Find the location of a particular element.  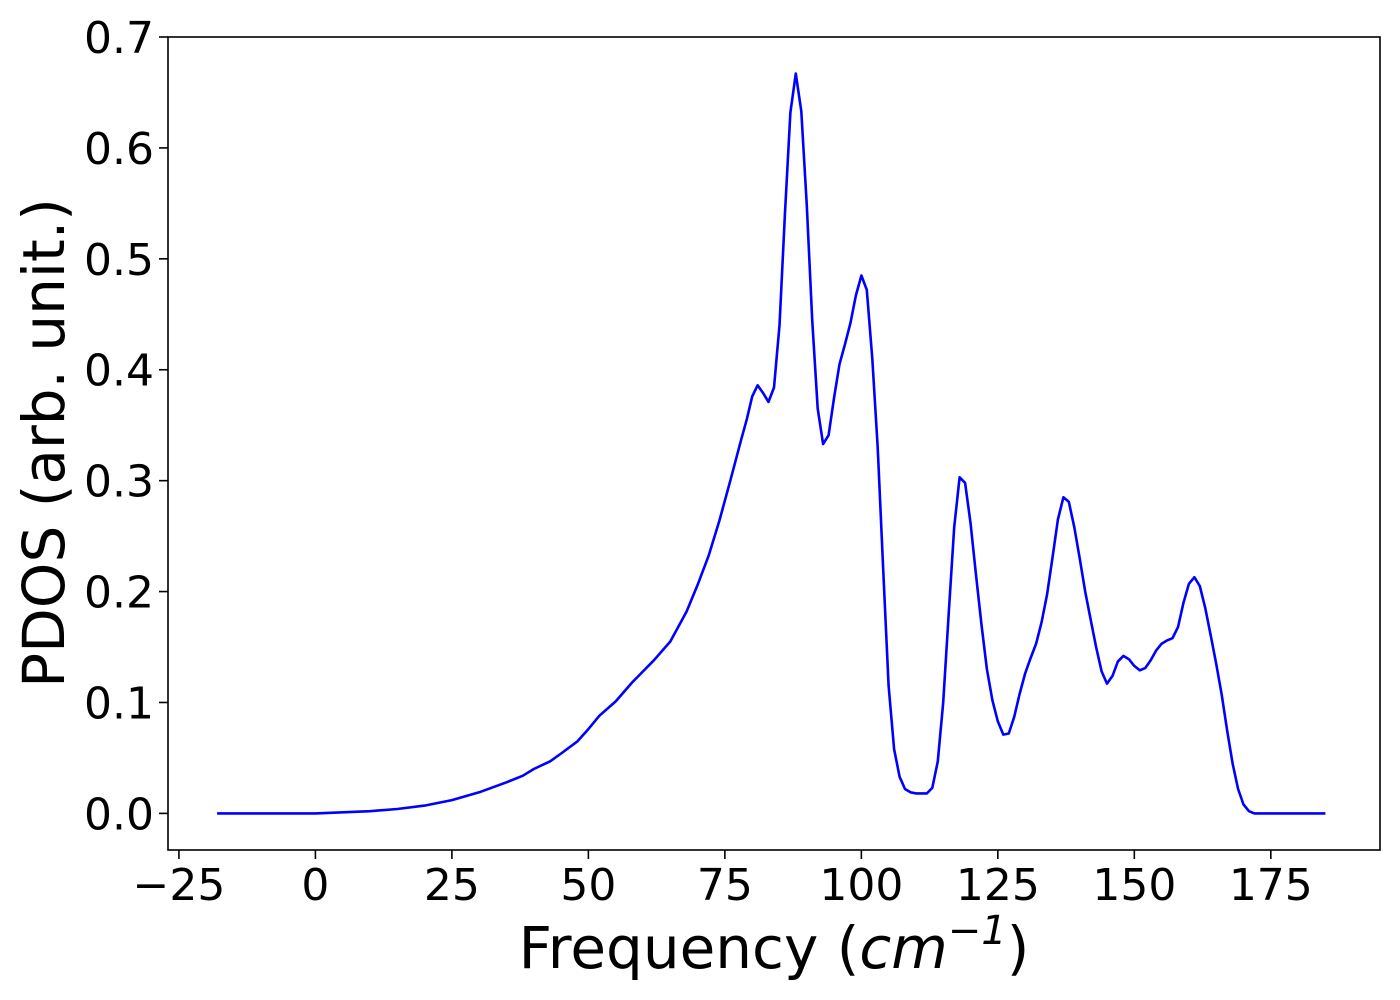

x-tick-label: 50 is located at coordinates (588, 885).